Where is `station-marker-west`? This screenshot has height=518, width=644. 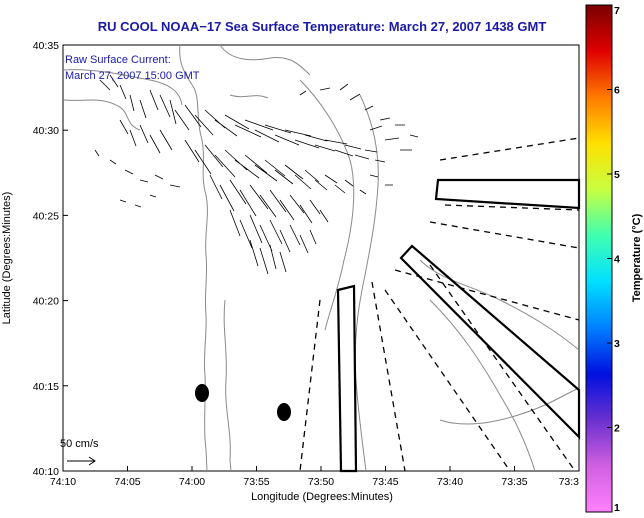
station-marker-west is located at coordinates (202, 393).